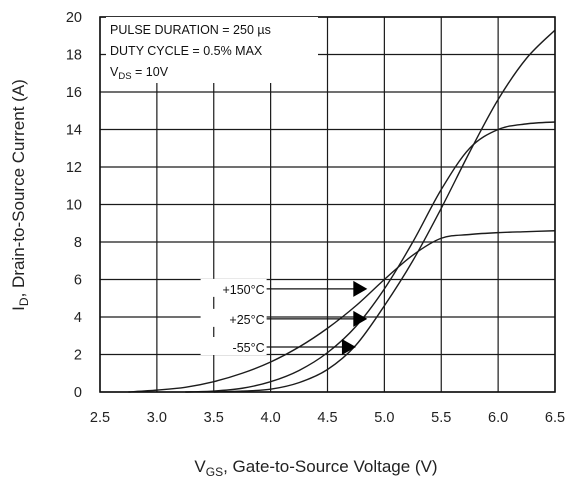  Describe the element at coordinates (74, 18) in the screenshot. I see `y-tick-label: 20` at that location.